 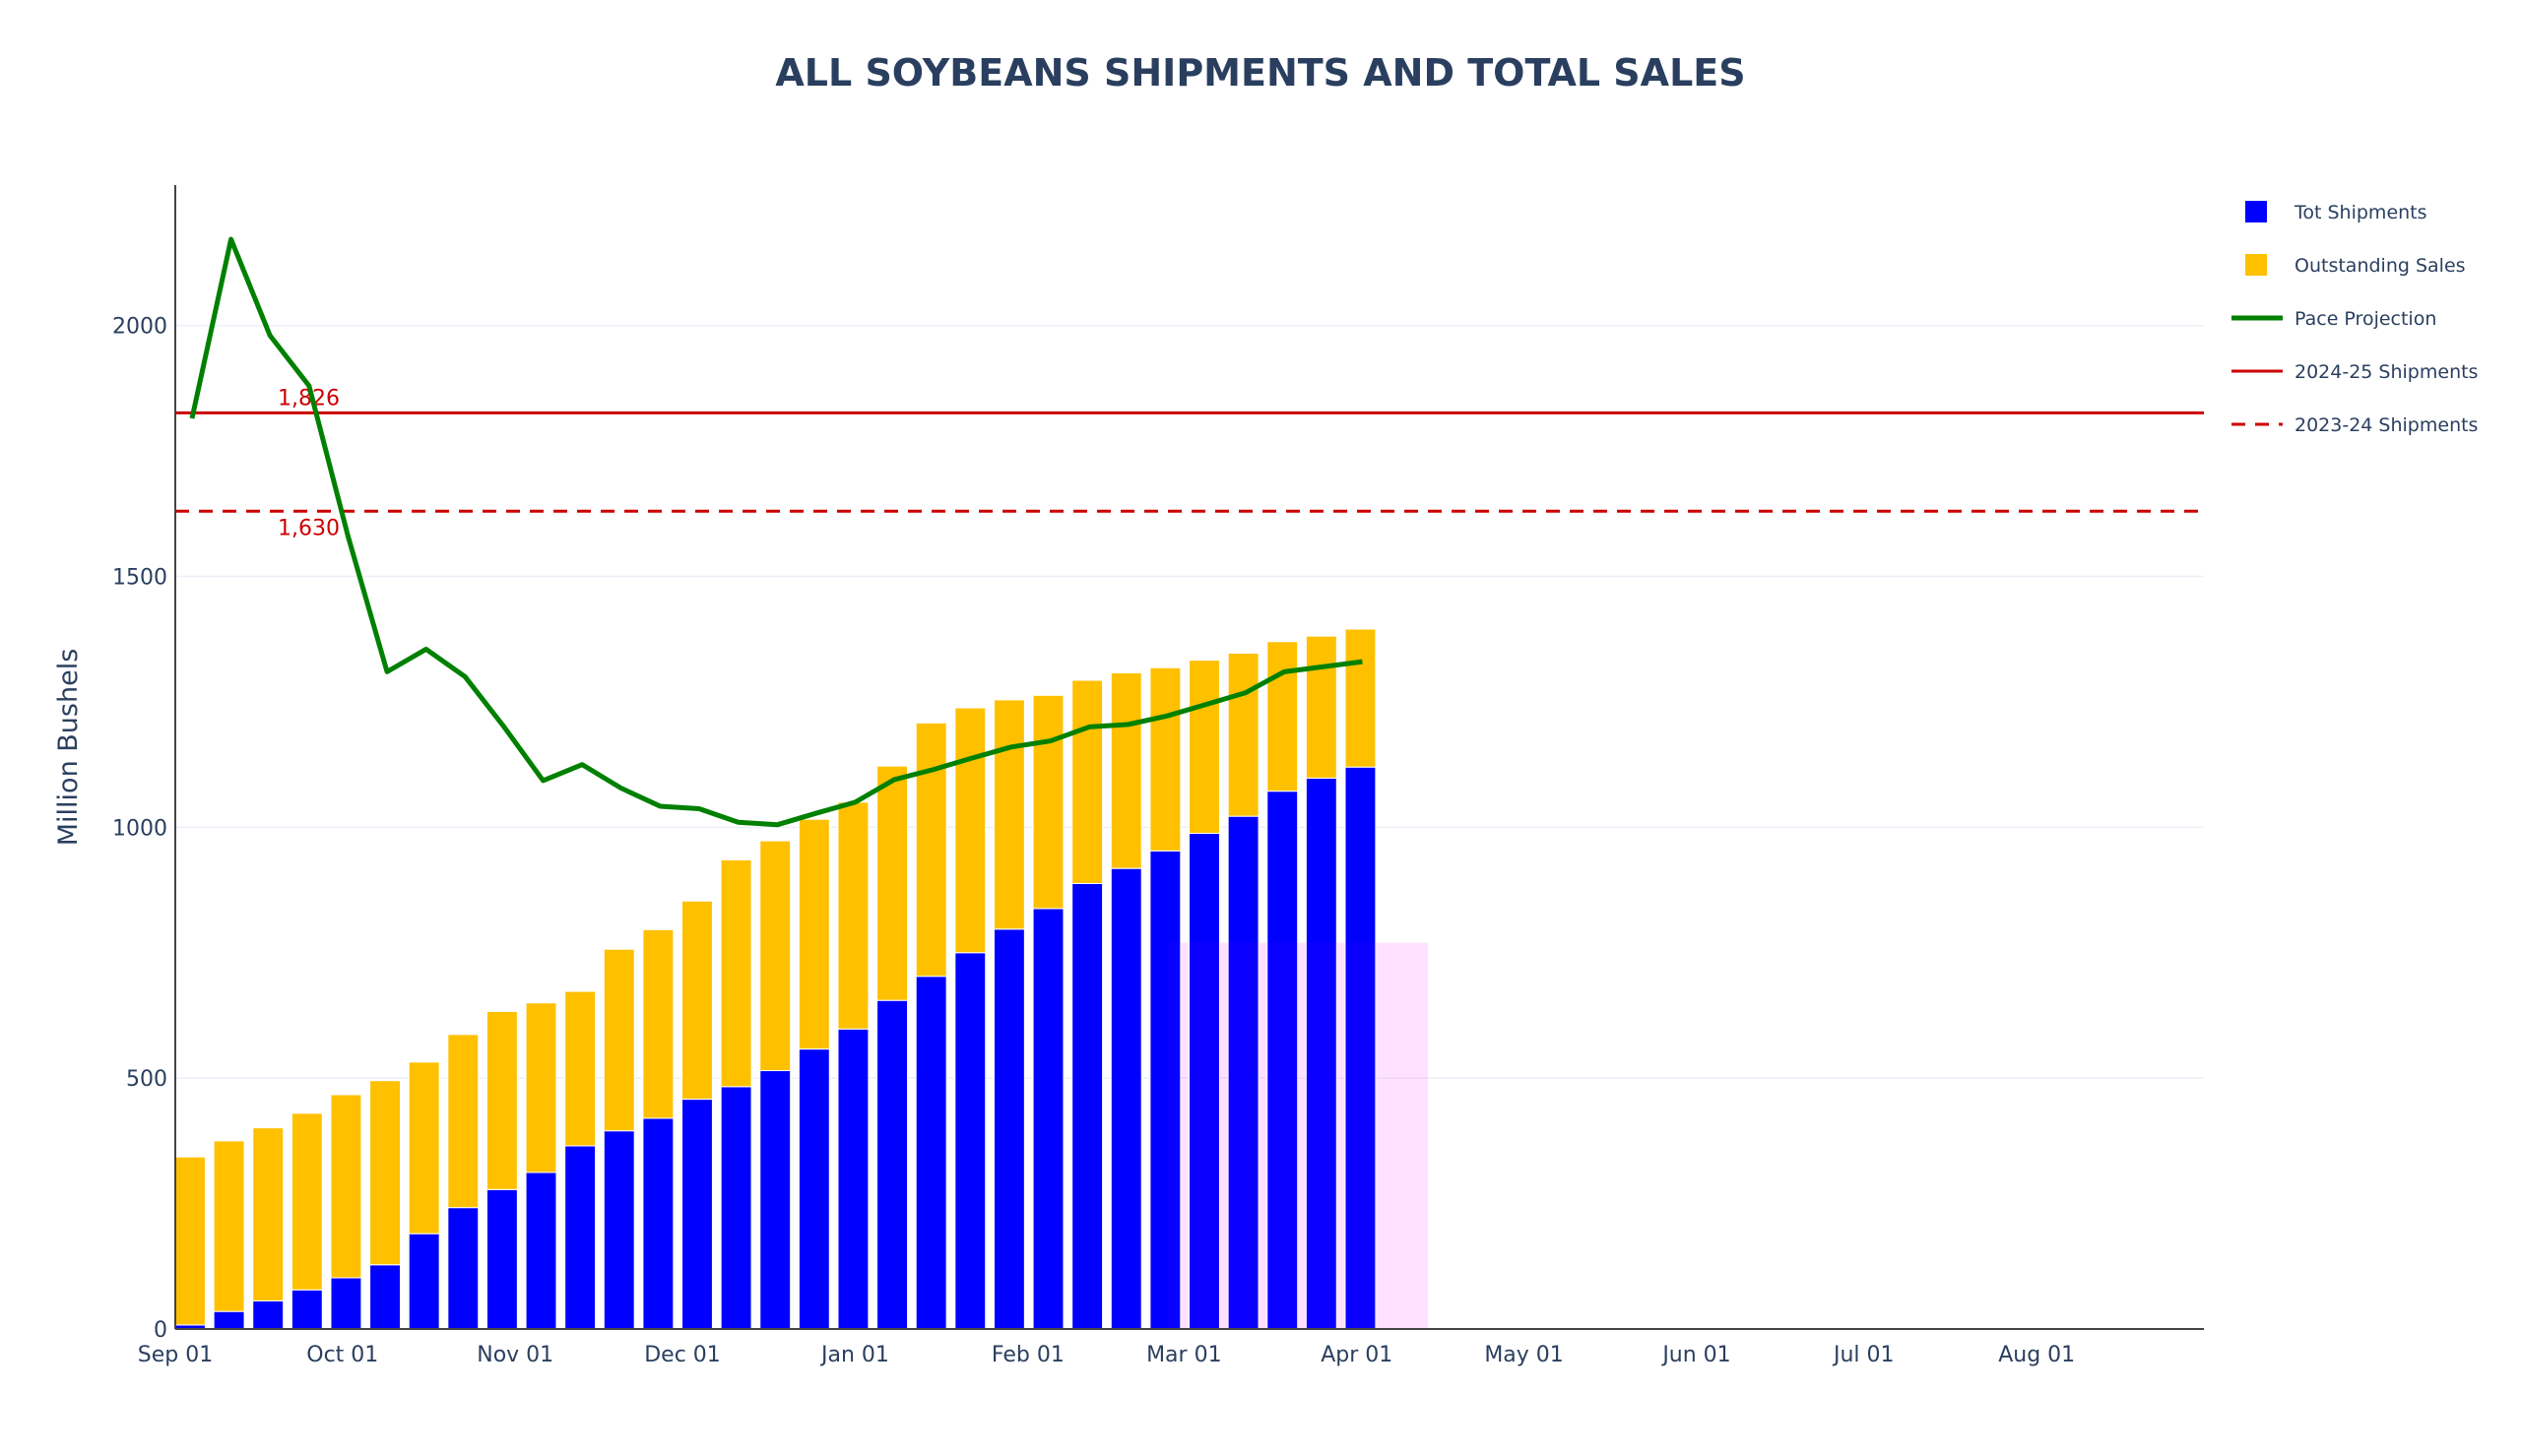 I want to click on x-tick-label: Apr 01, so click(x=1356, y=1355).